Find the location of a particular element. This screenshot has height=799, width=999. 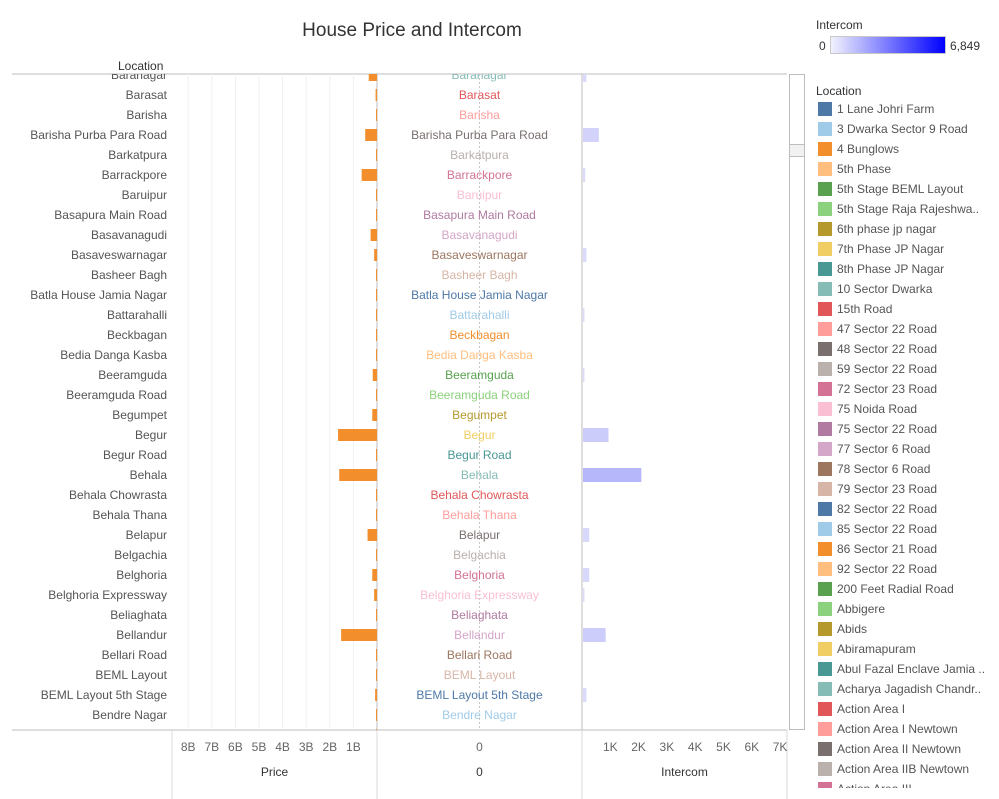

legend-item: Action Area II Newtown is located at coordinates (908, 749).